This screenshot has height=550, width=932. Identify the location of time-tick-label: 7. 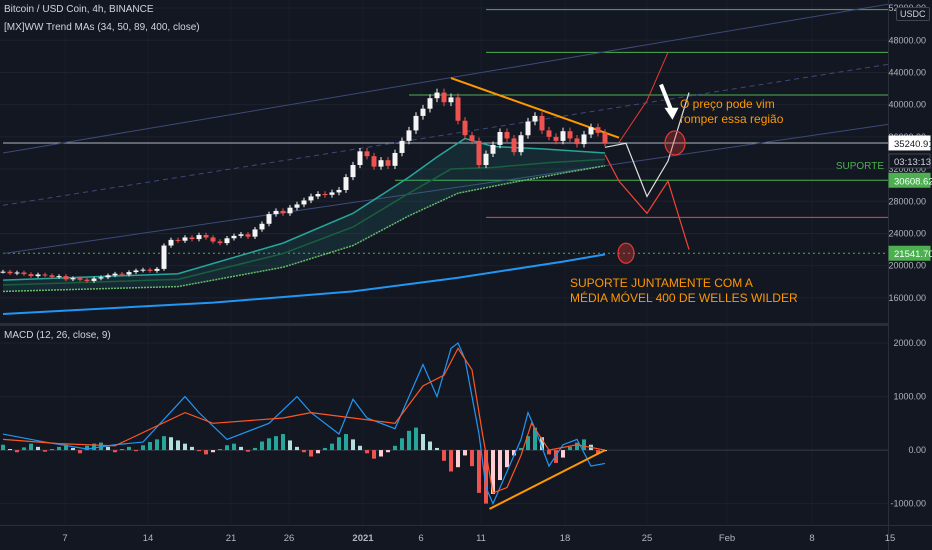
(64, 538).